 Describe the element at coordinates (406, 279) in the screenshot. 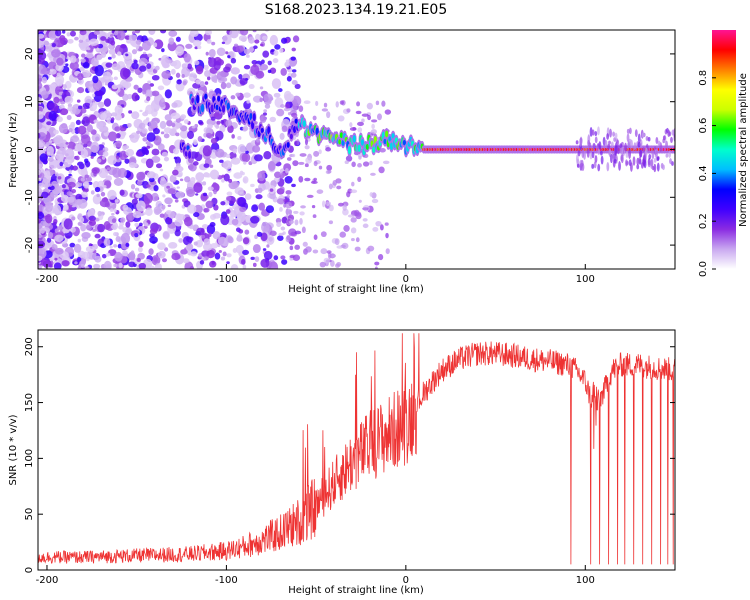

I see `x-tick-label: 0` at that location.